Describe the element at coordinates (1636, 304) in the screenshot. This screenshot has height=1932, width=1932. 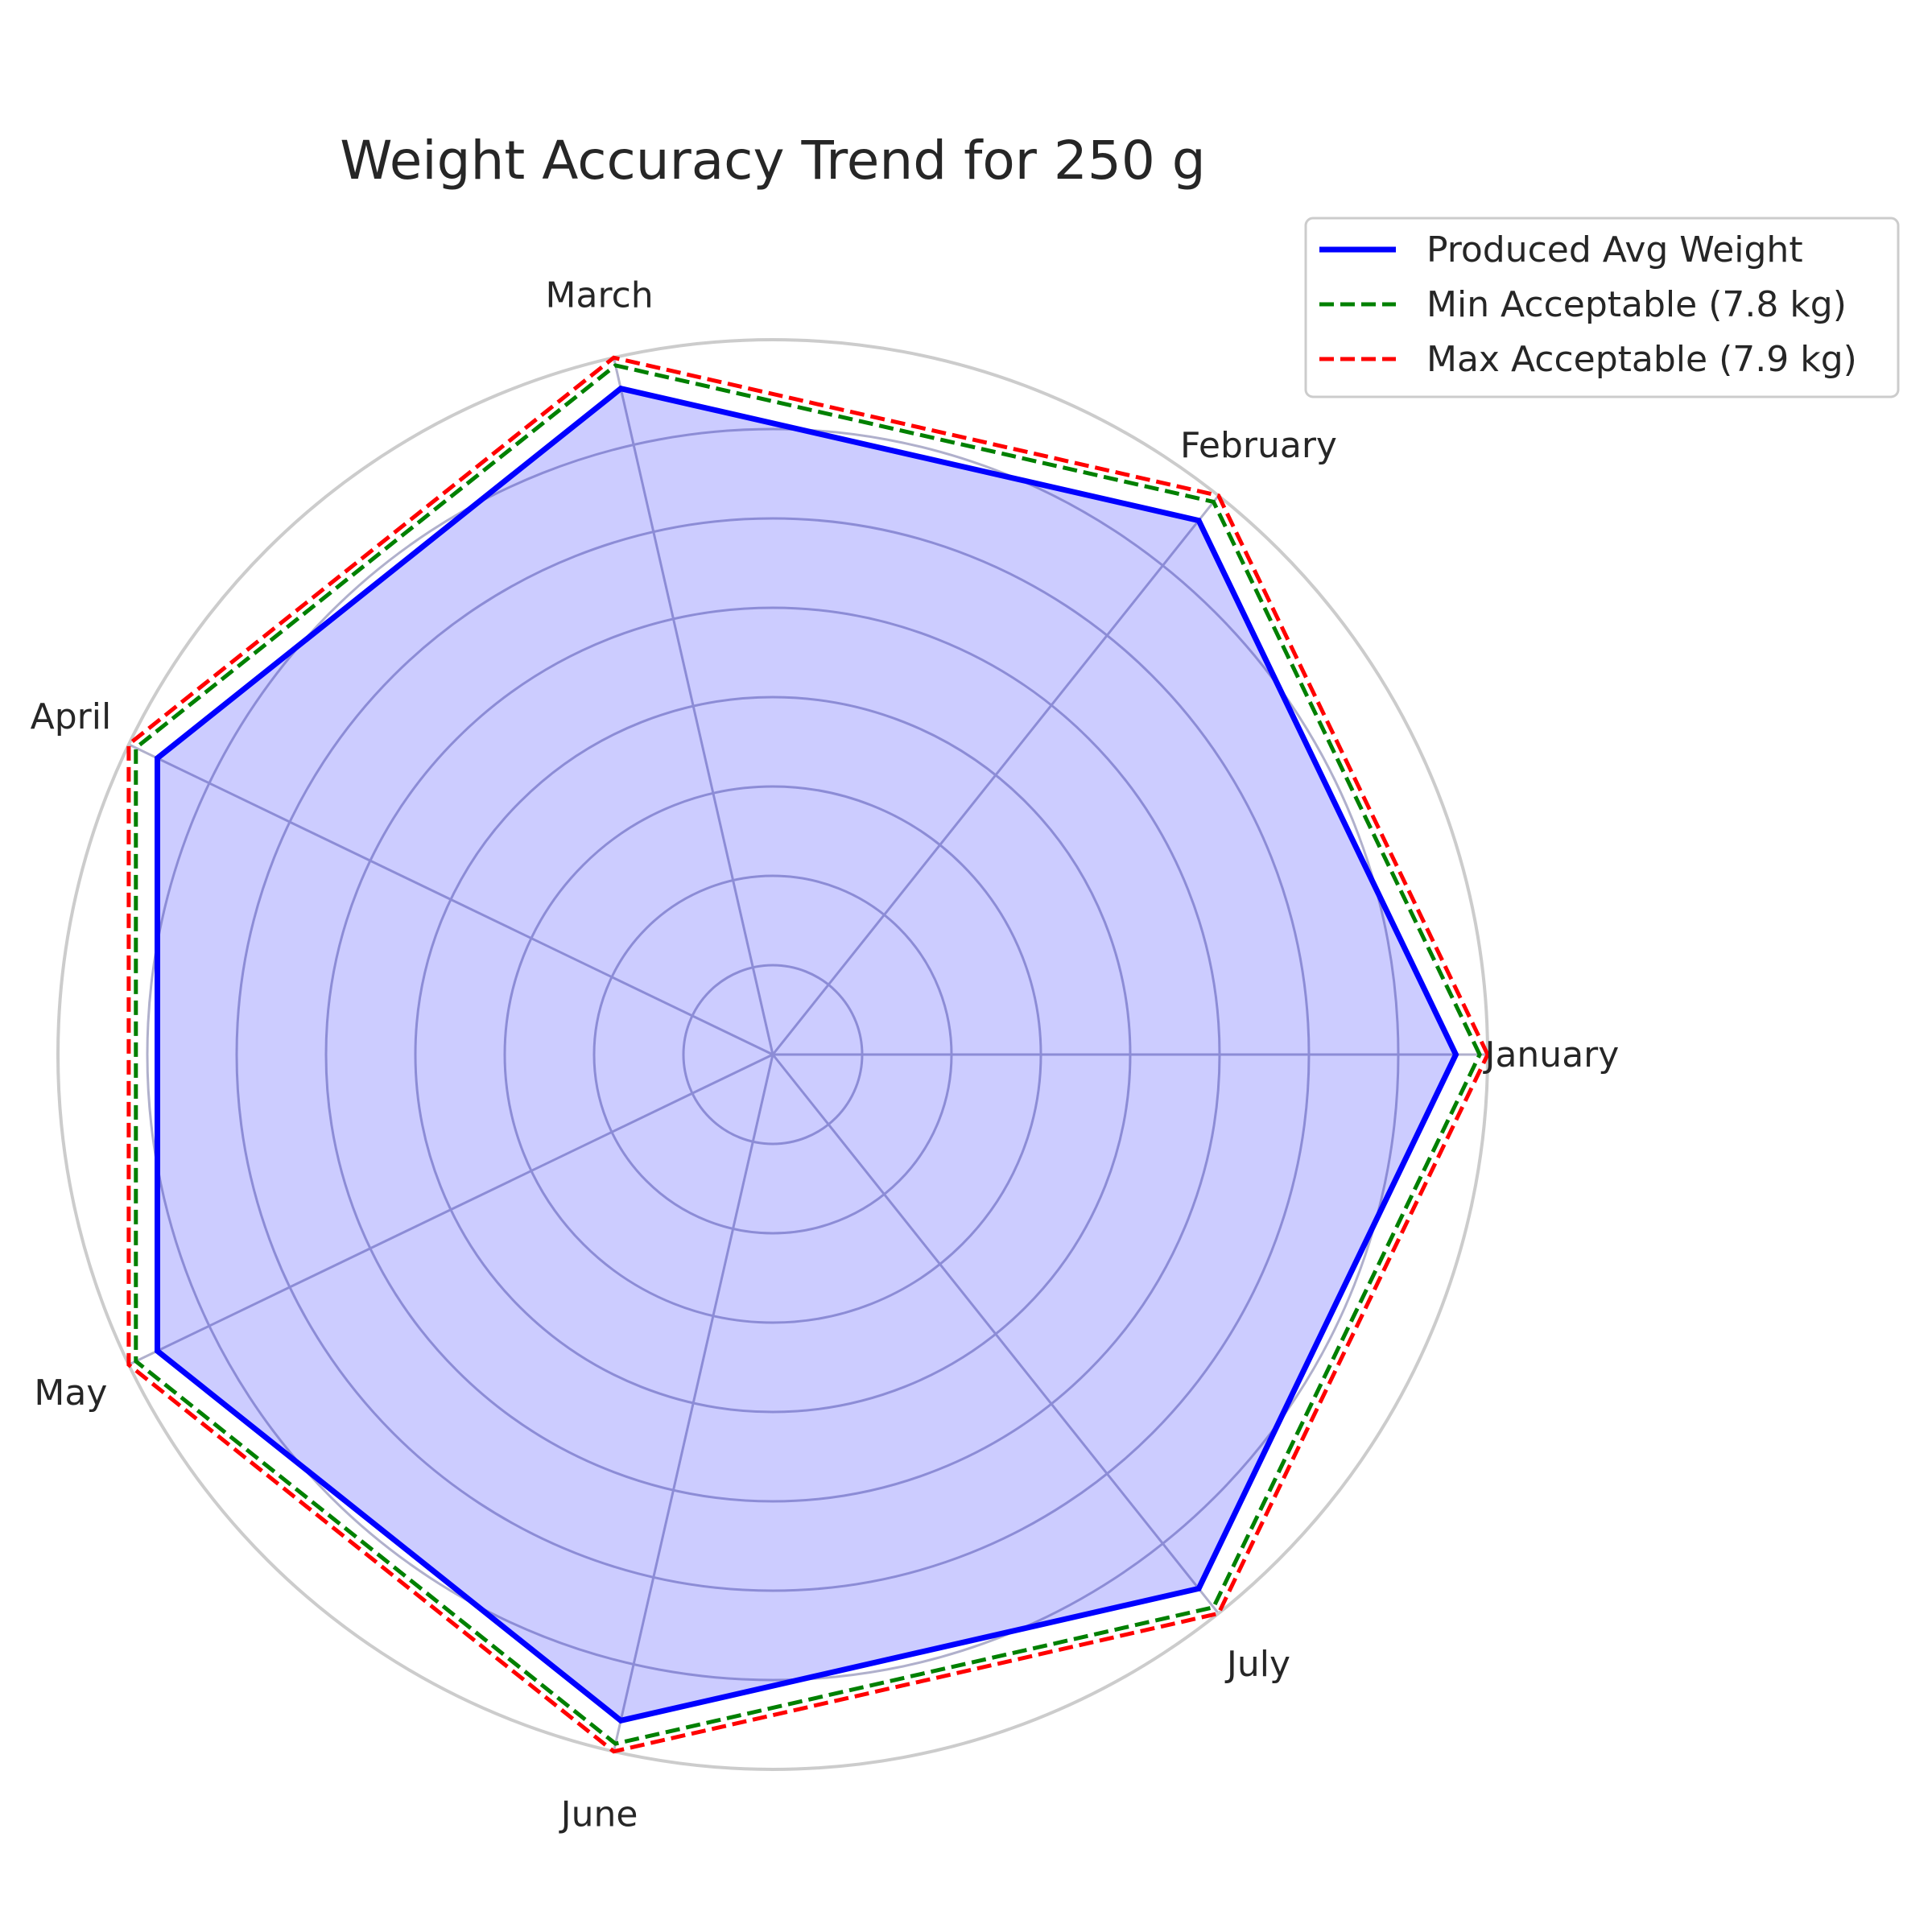
I see `legend-label: Min Acceptable (7.8 kg)` at that location.